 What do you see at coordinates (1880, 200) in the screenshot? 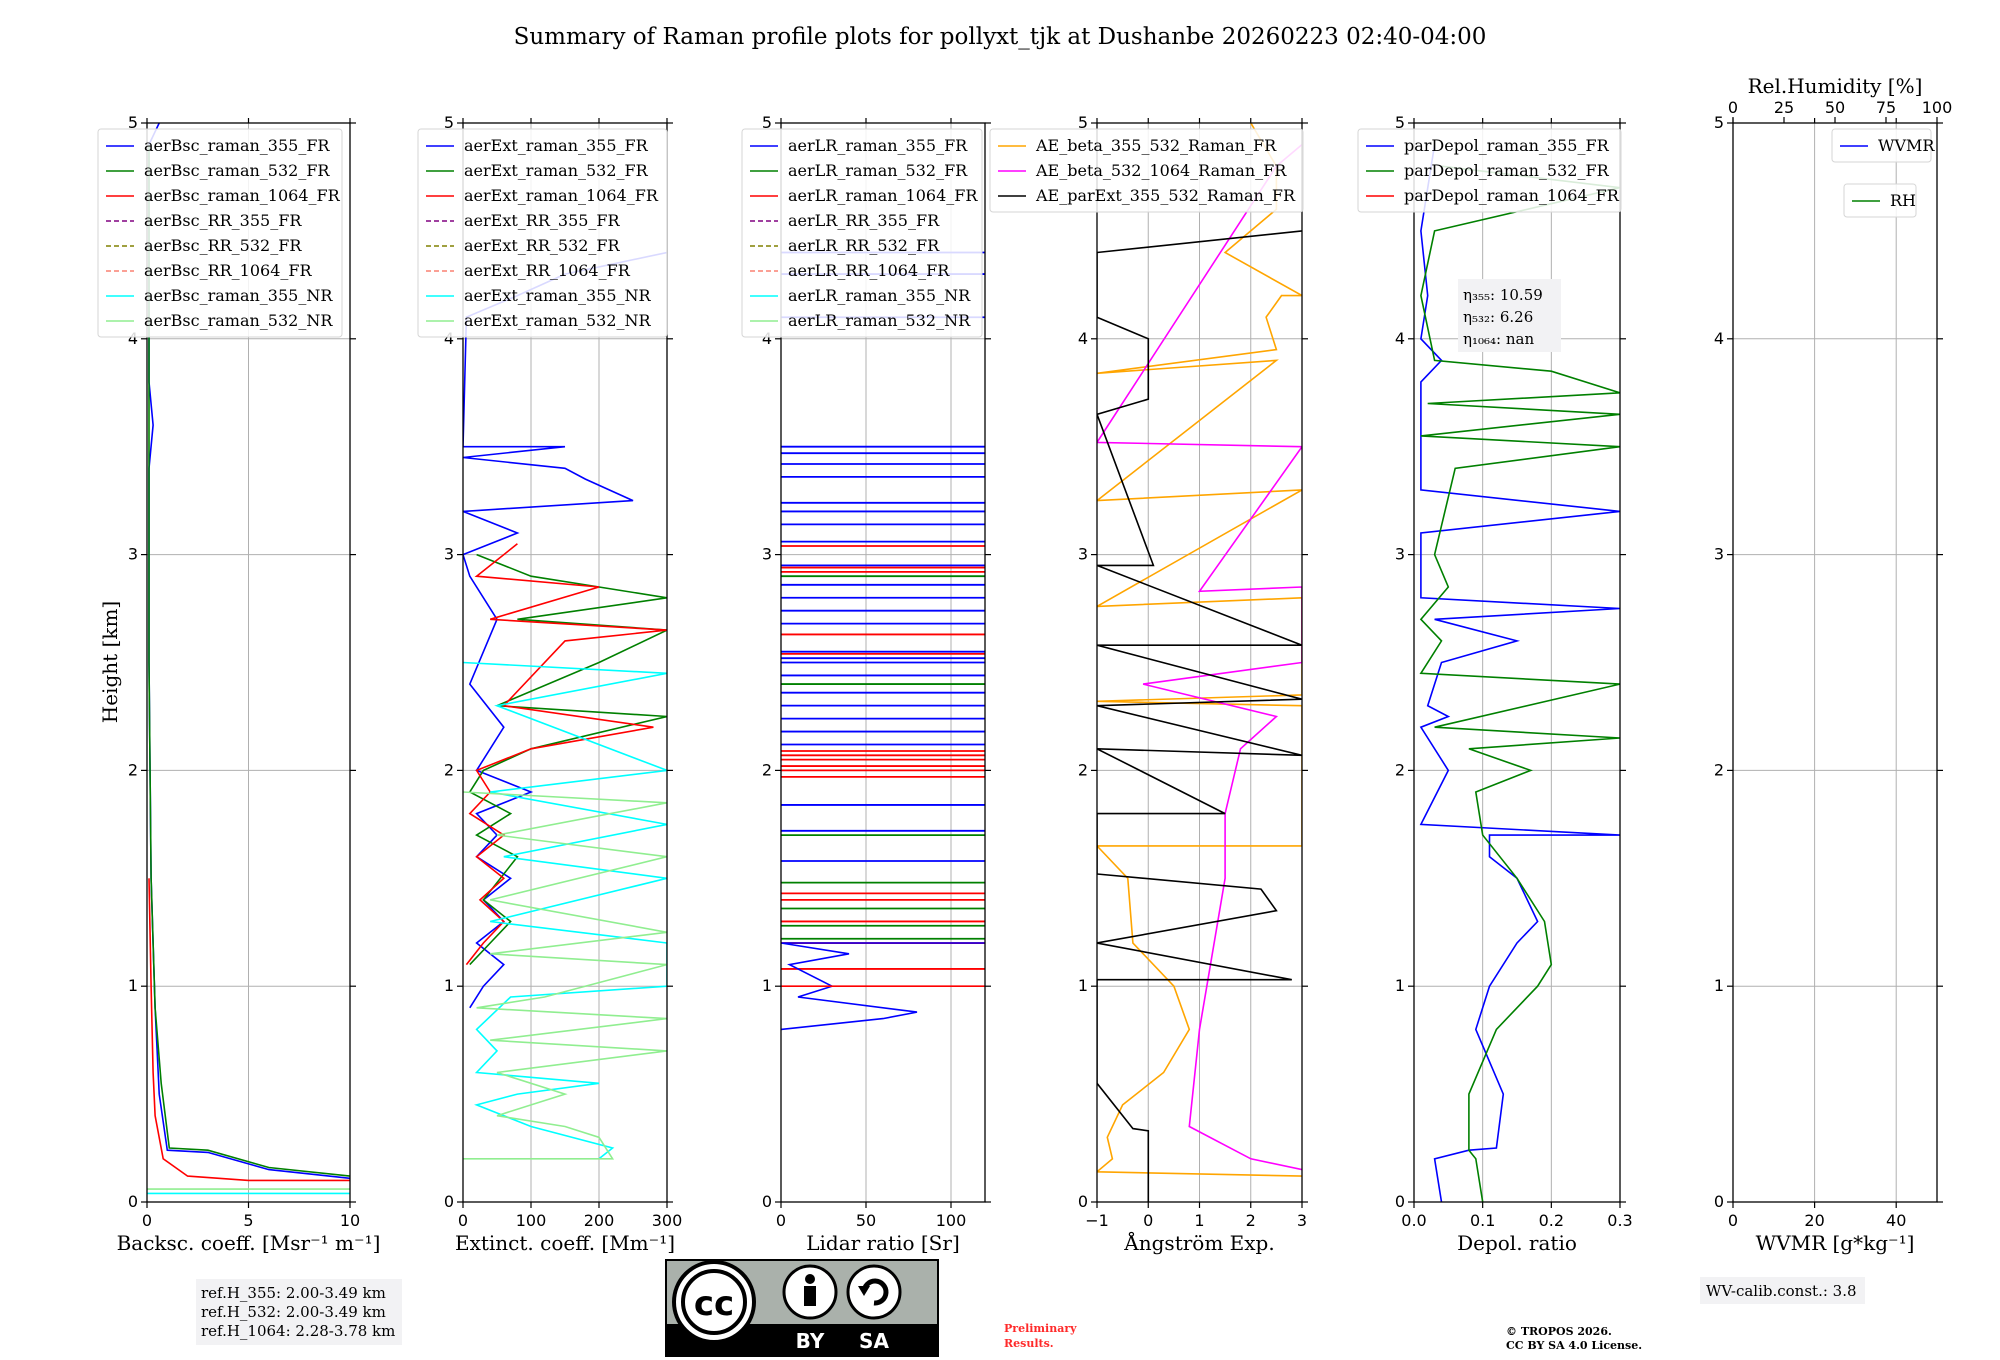
I see `legend-rh: RH` at bounding box center [1880, 200].